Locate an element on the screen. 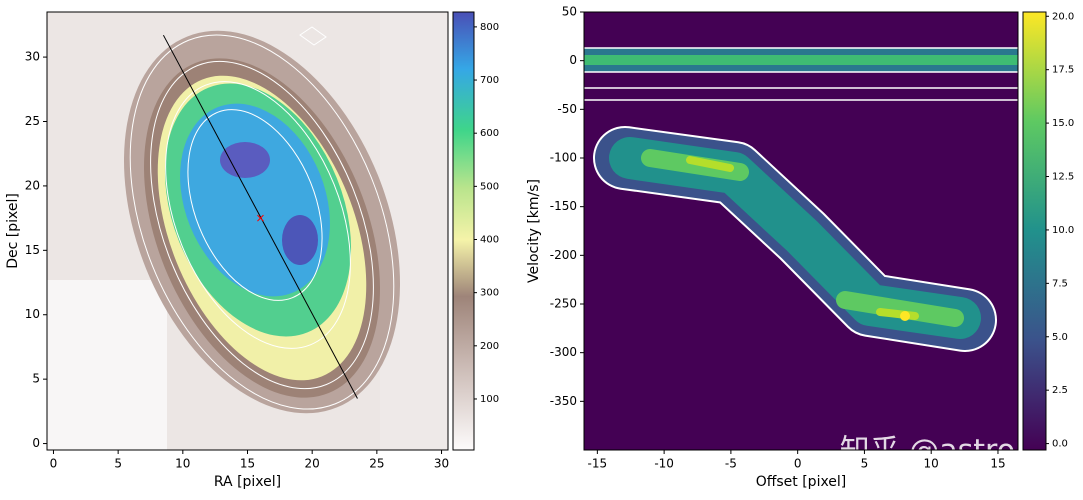 The height and width of the screenshot is (500, 1083). y-tick-label: 5 is located at coordinates (36, 379).